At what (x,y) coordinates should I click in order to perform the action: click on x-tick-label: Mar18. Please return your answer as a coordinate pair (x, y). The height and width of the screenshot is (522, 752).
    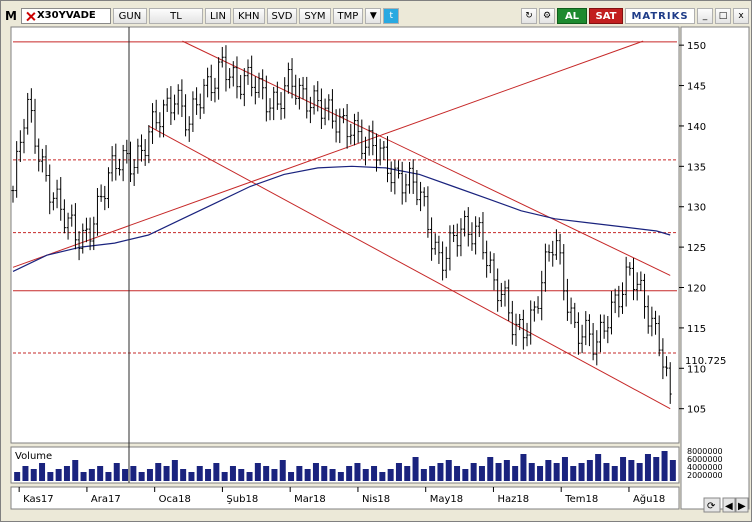
    Looking at the image, I should click on (310, 499).